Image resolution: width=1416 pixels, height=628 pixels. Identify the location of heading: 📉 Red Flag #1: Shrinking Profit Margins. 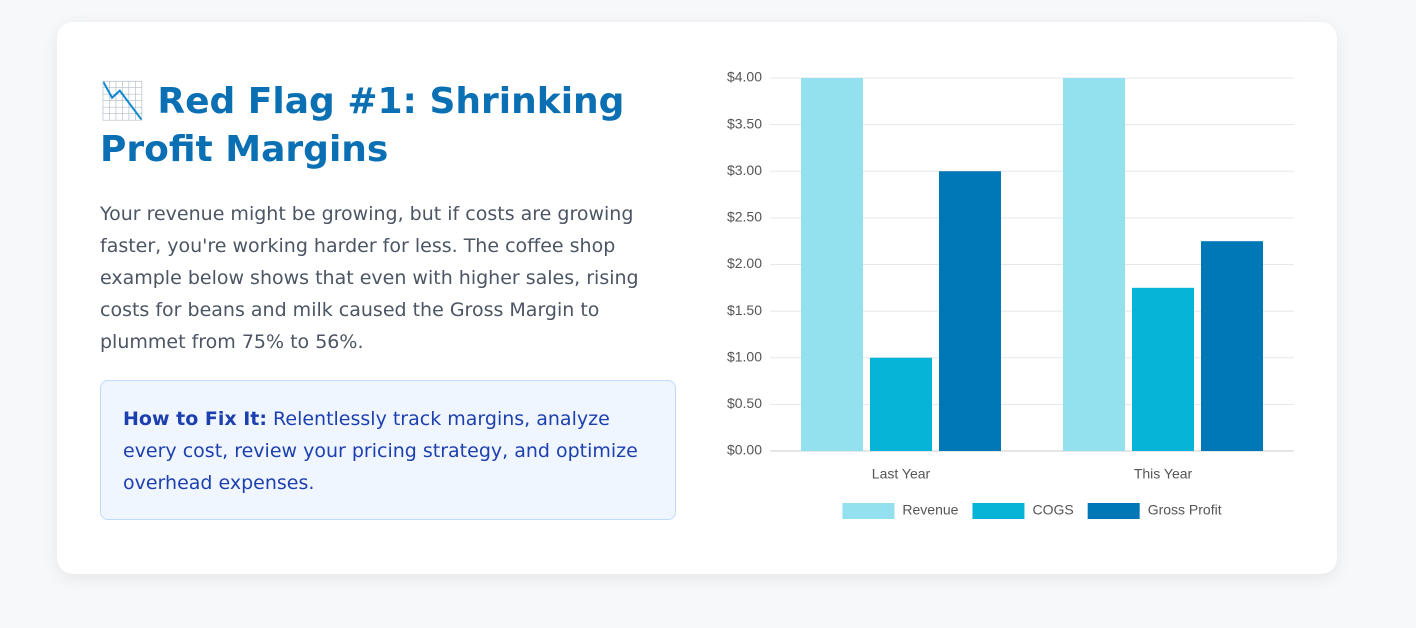
(362, 125).